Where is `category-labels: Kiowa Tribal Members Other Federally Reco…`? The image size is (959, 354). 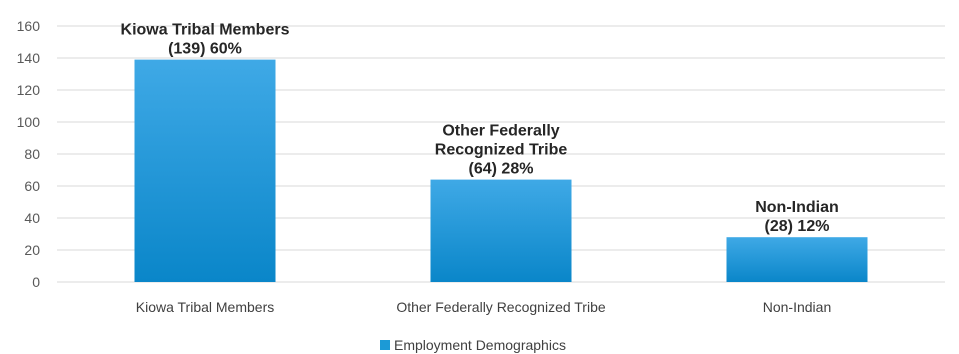 category-labels: Kiowa Tribal Members Other Federally Reco… is located at coordinates (484, 307).